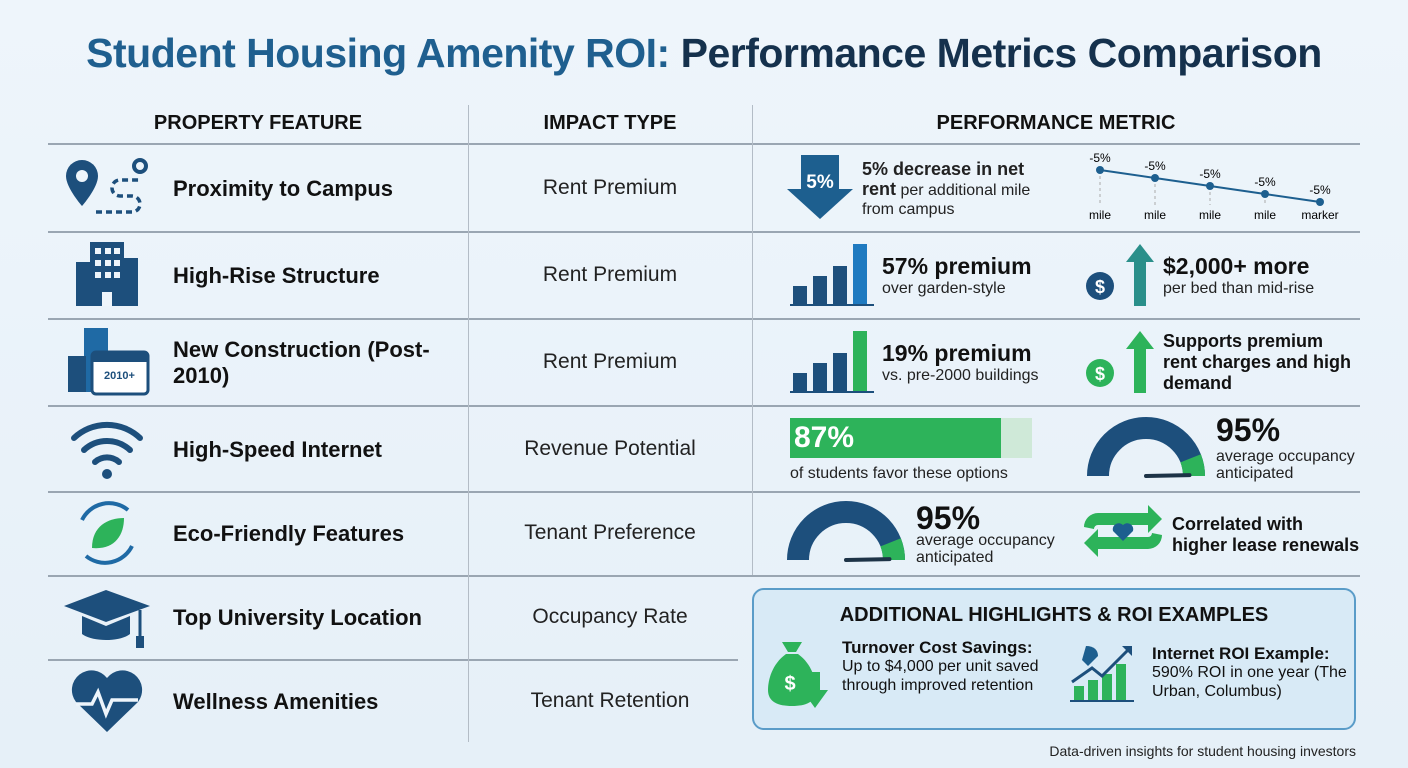 This screenshot has width=1408, height=768. Describe the element at coordinates (107, 274) in the screenshot. I see `building-icon` at that location.